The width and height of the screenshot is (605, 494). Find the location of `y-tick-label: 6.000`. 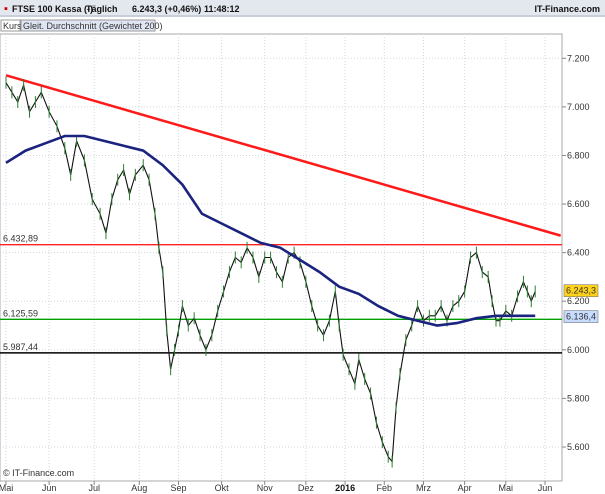

y-tick-label: 6.000 is located at coordinates (578, 350).